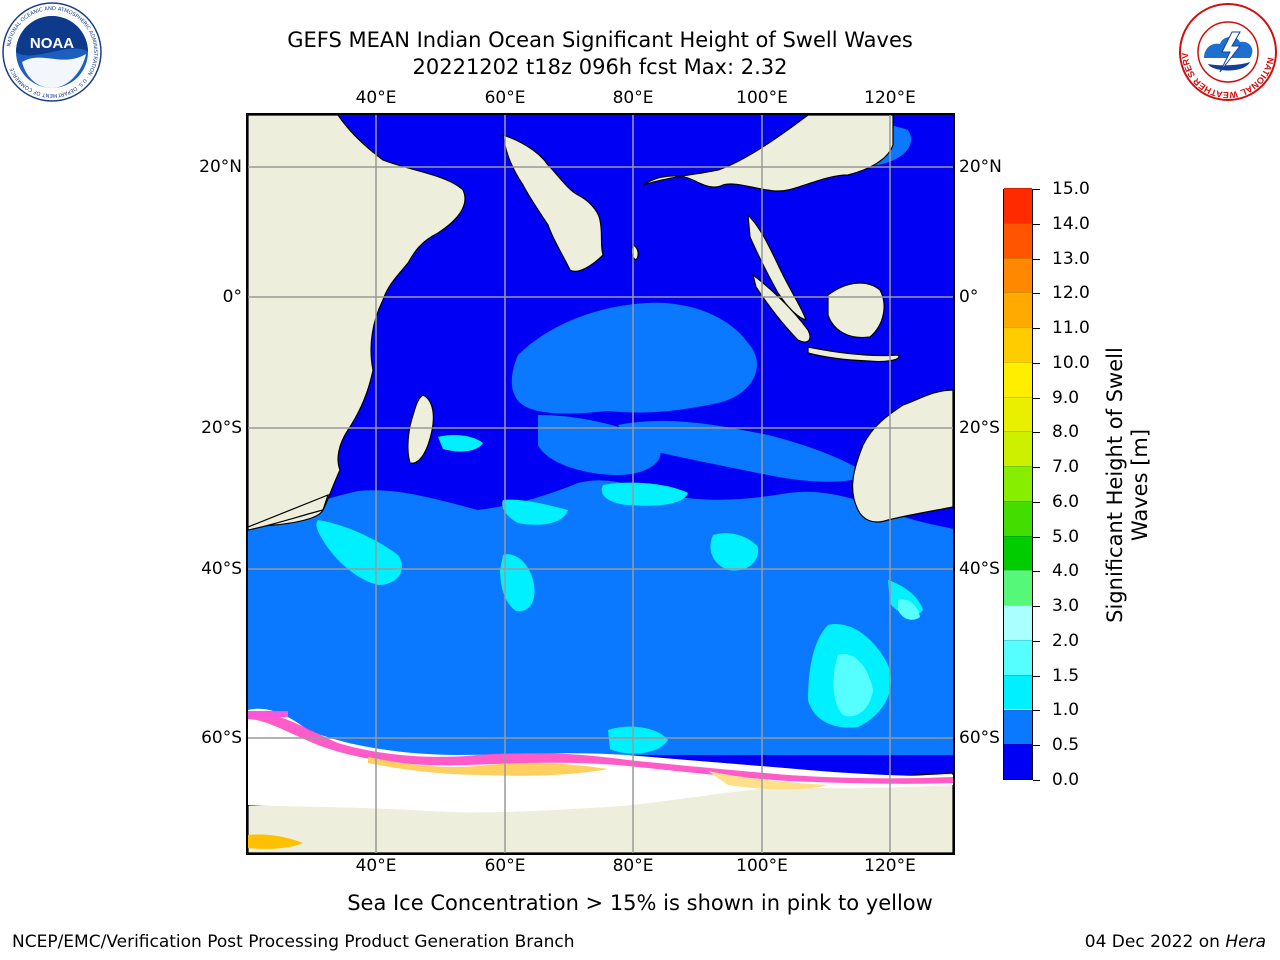  Describe the element at coordinates (1071, 223) in the screenshot. I see `colorbar-tick-label: 14.0` at that location.